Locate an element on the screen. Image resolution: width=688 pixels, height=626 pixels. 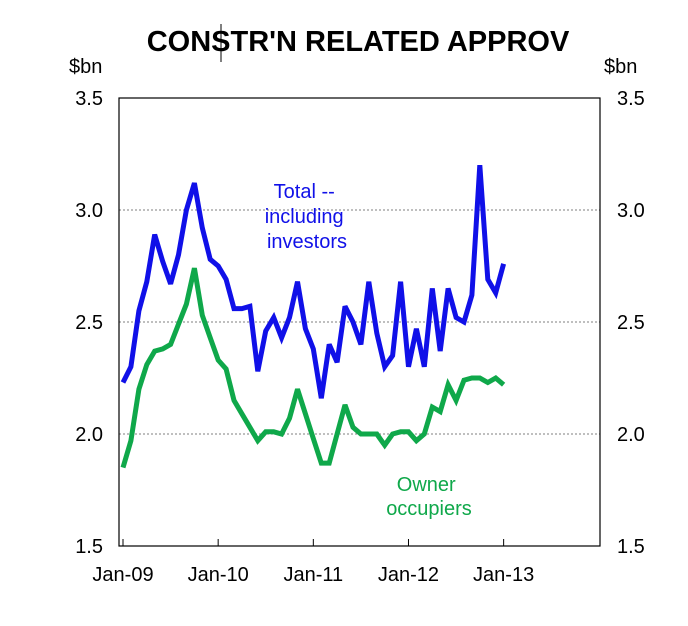
left-unit-label: $bn is located at coordinates (85, 67).